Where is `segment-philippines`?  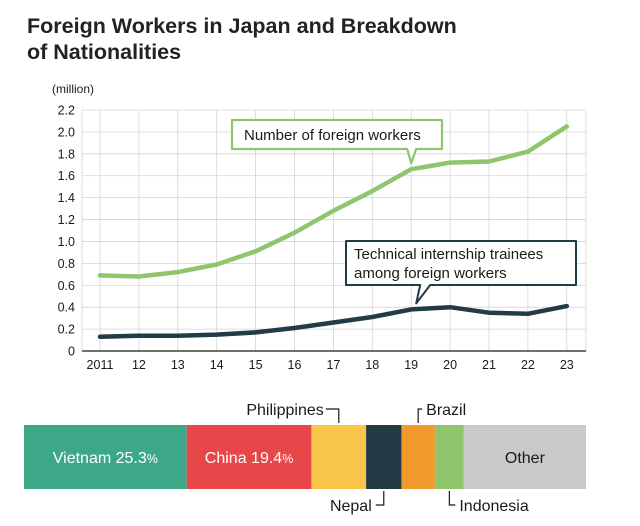
segment-philippines is located at coordinates (339, 457).